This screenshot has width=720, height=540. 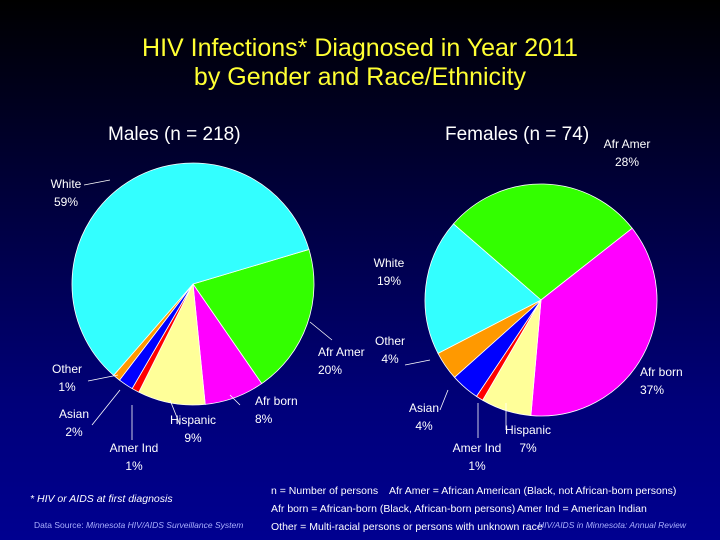 What do you see at coordinates (528, 448) in the screenshot?
I see `slice-value-label: 7%` at bounding box center [528, 448].